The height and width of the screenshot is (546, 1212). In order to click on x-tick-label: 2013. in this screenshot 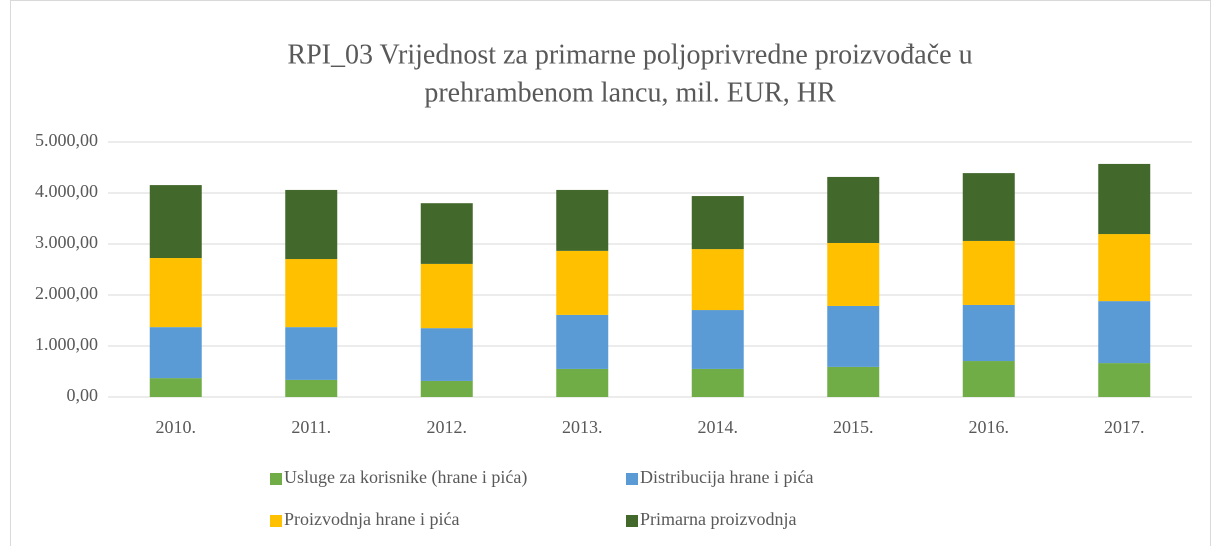, I will do `click(582, 427)`.